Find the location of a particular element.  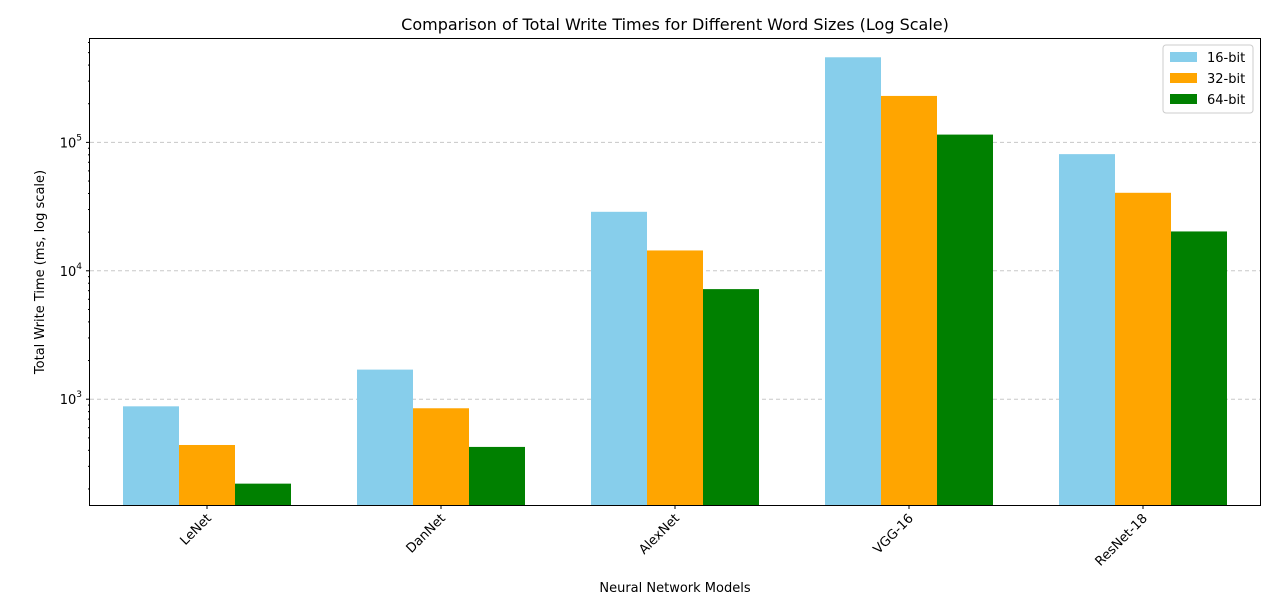

bar-32-bit-AlexNet is located at coordinates (675, 377).